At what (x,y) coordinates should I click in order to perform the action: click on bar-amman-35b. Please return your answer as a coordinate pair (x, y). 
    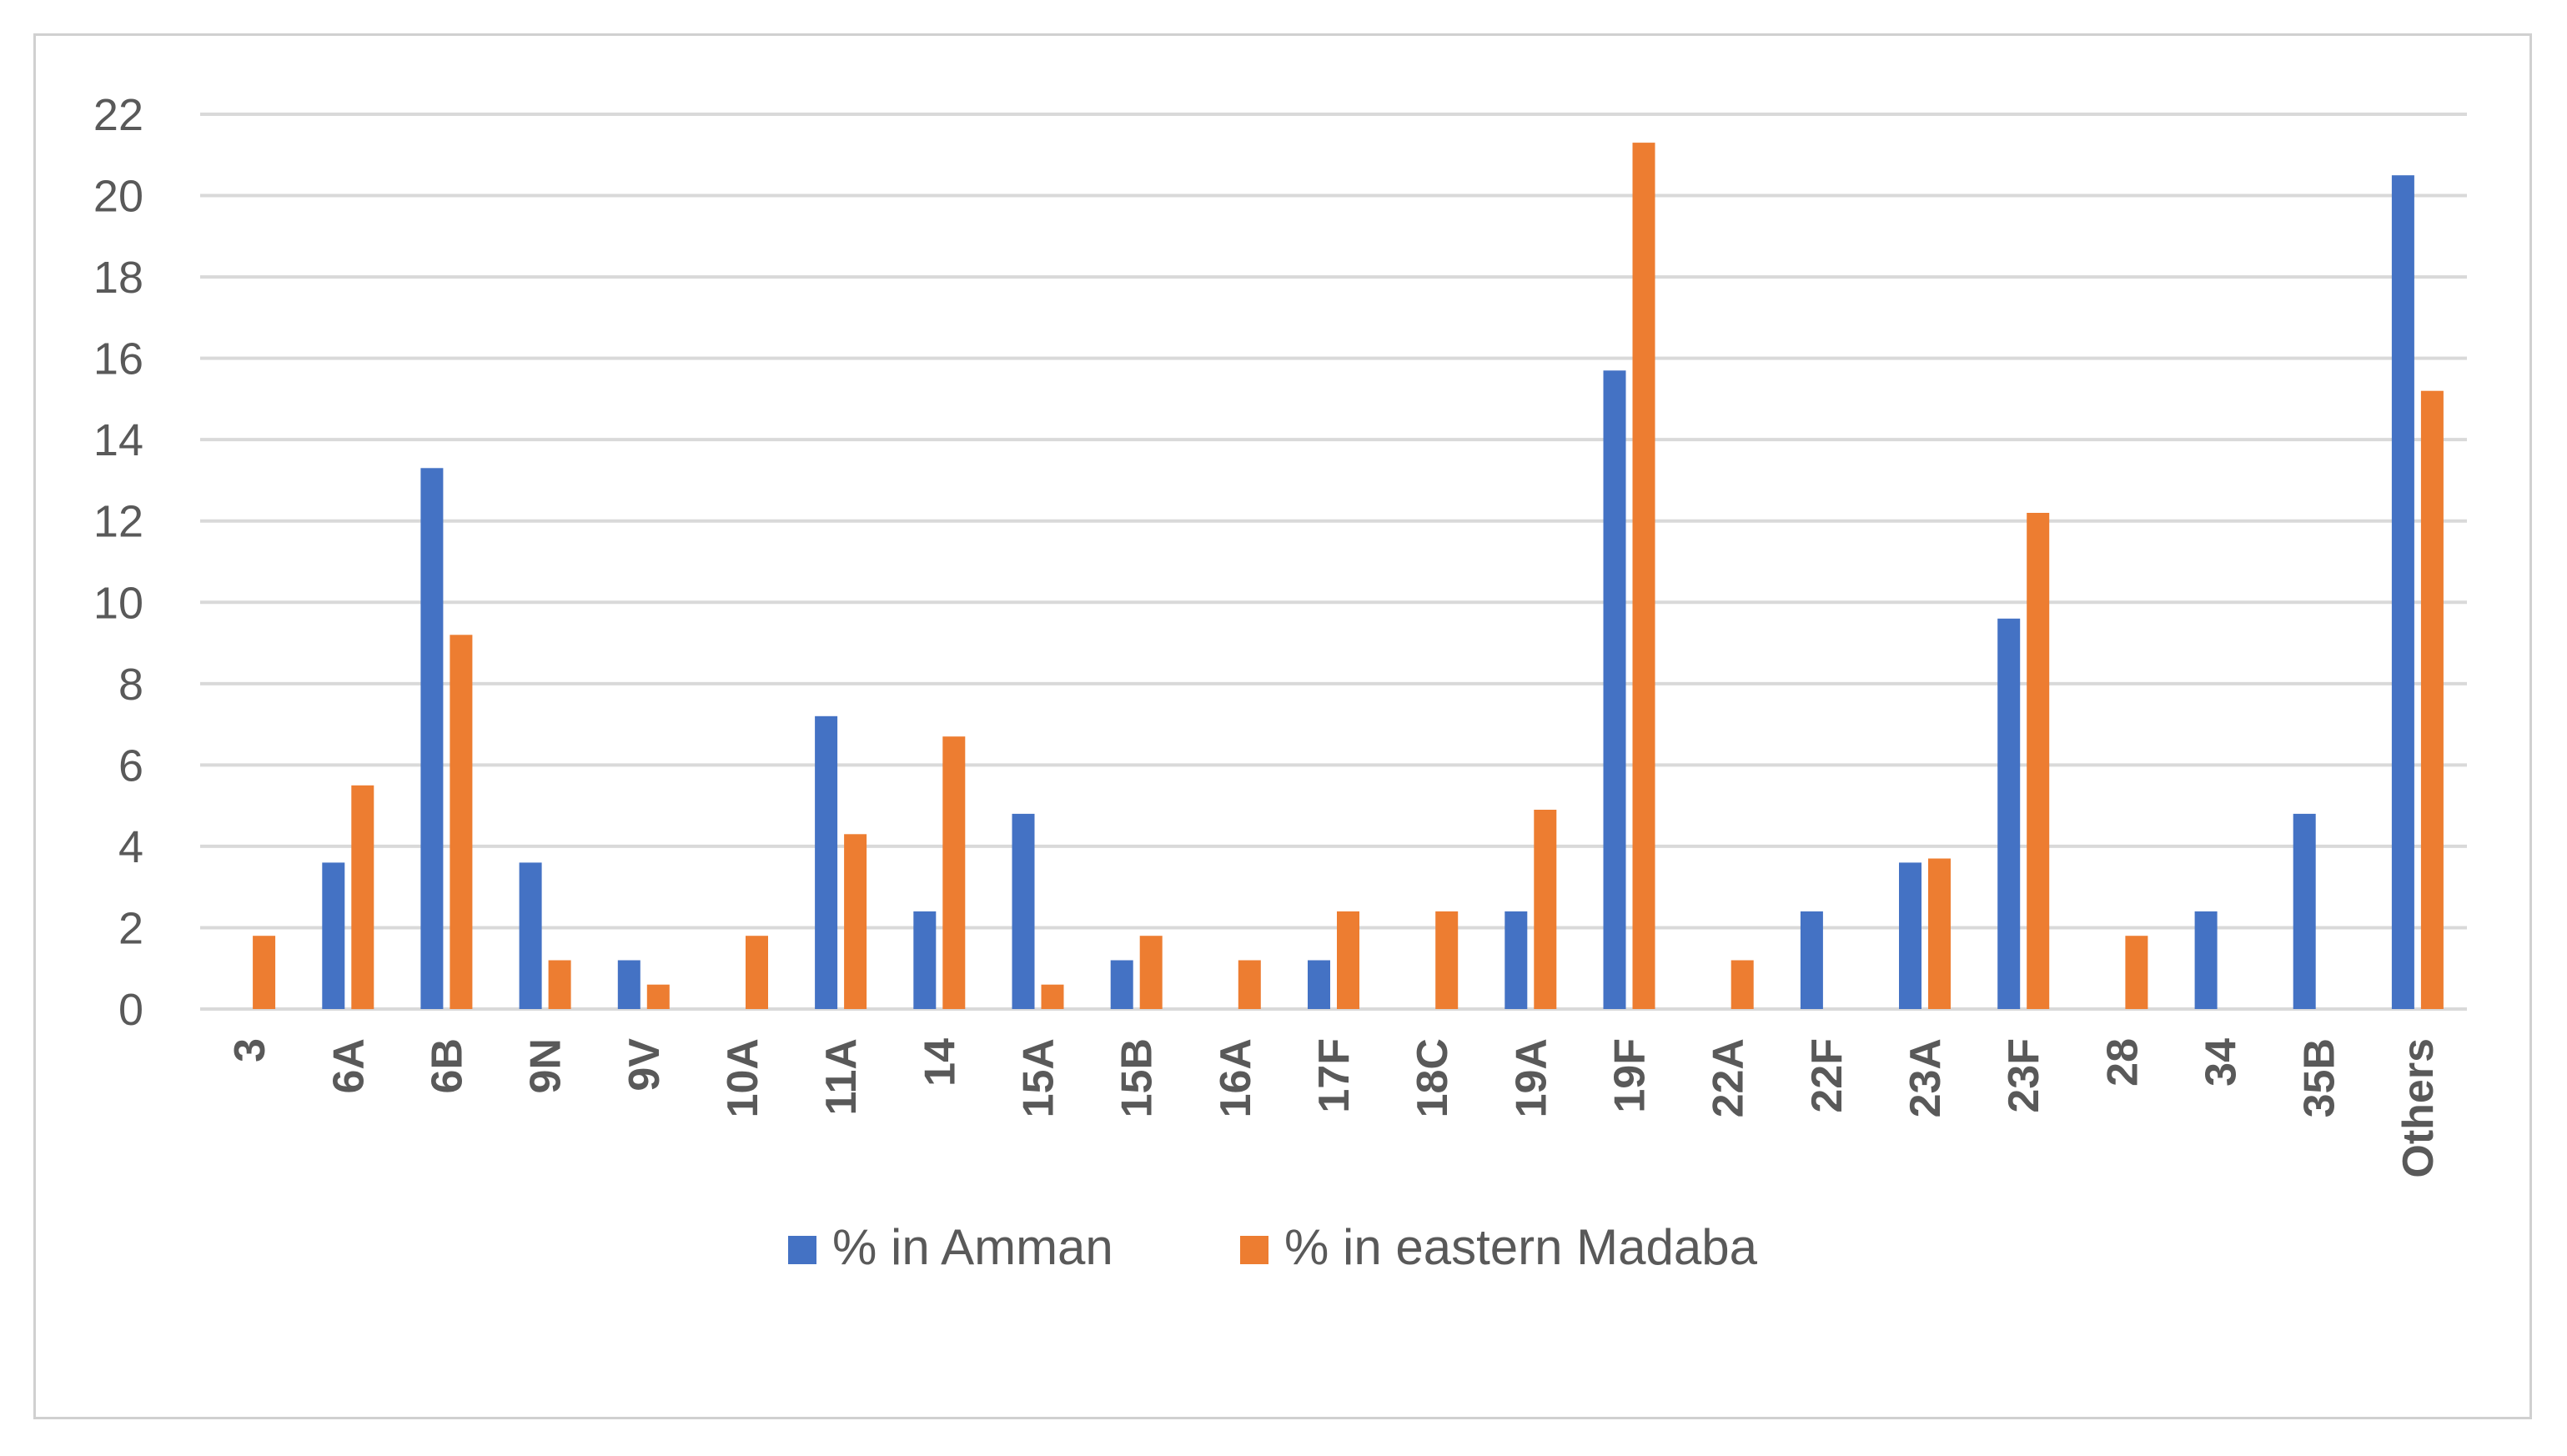
    Looking at the image, I should click on (2304, 911).